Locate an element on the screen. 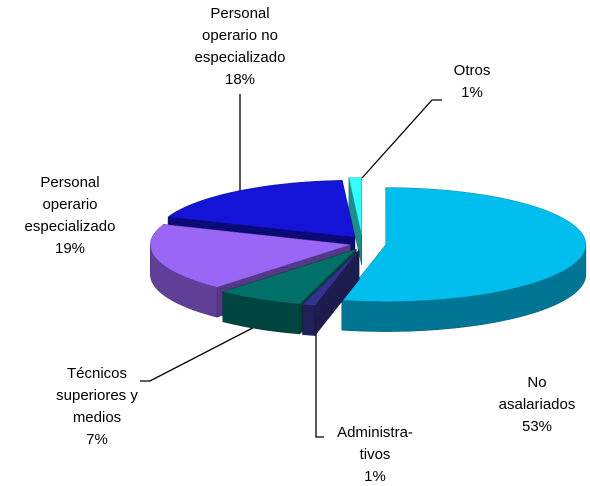 The height and width of the screenshot is (486, 590). data-label: Administra-tivos 1% is located at coordinates (375, 454).